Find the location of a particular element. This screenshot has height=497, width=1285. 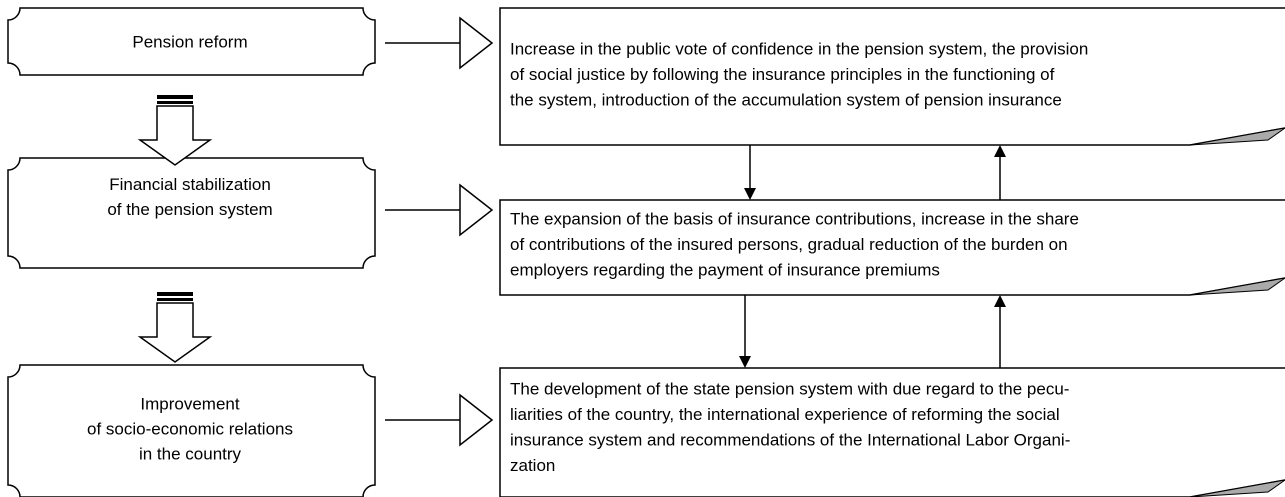

node-label: of socio-economic relations is located at coordinates (190, 428).